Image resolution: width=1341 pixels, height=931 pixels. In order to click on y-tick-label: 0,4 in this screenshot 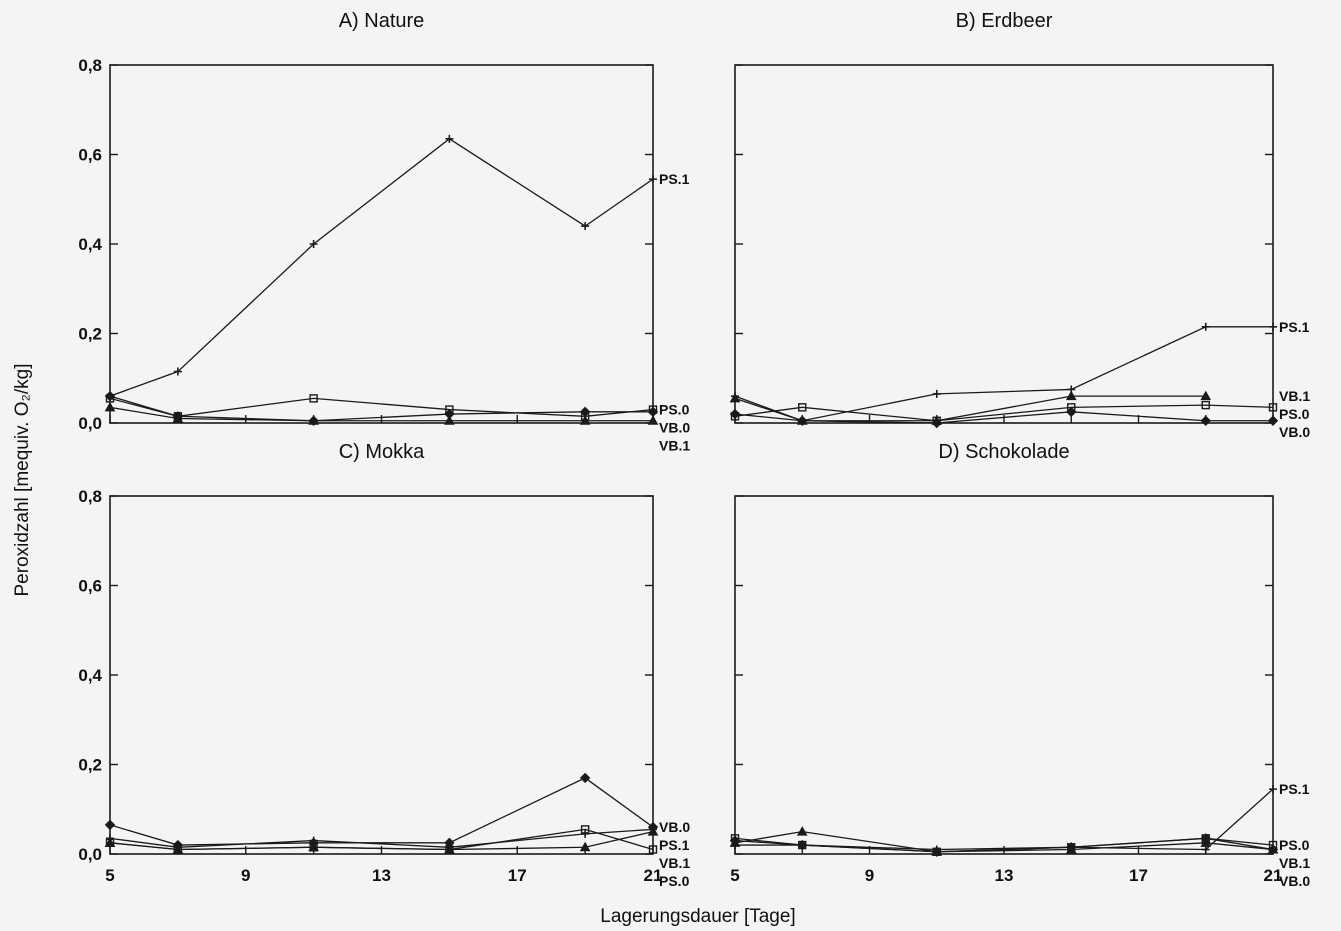, I will do `click(90, 244)`.